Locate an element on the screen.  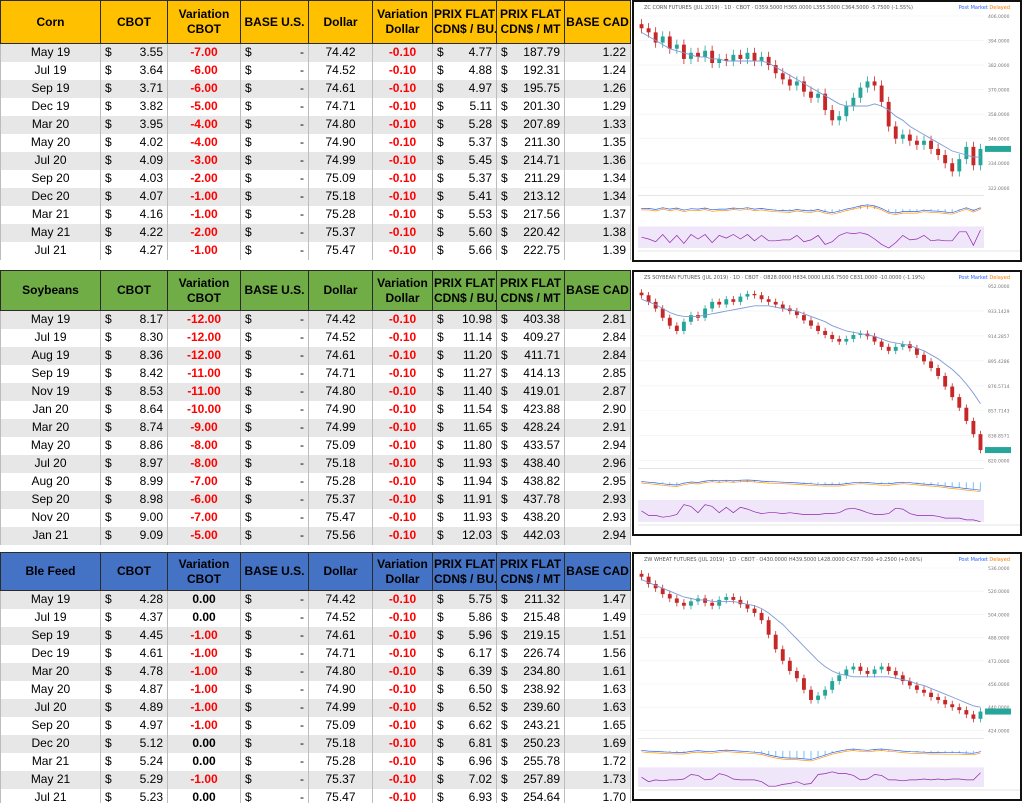
dollar-cell: 74.52 is located at coordinates (340, 337).